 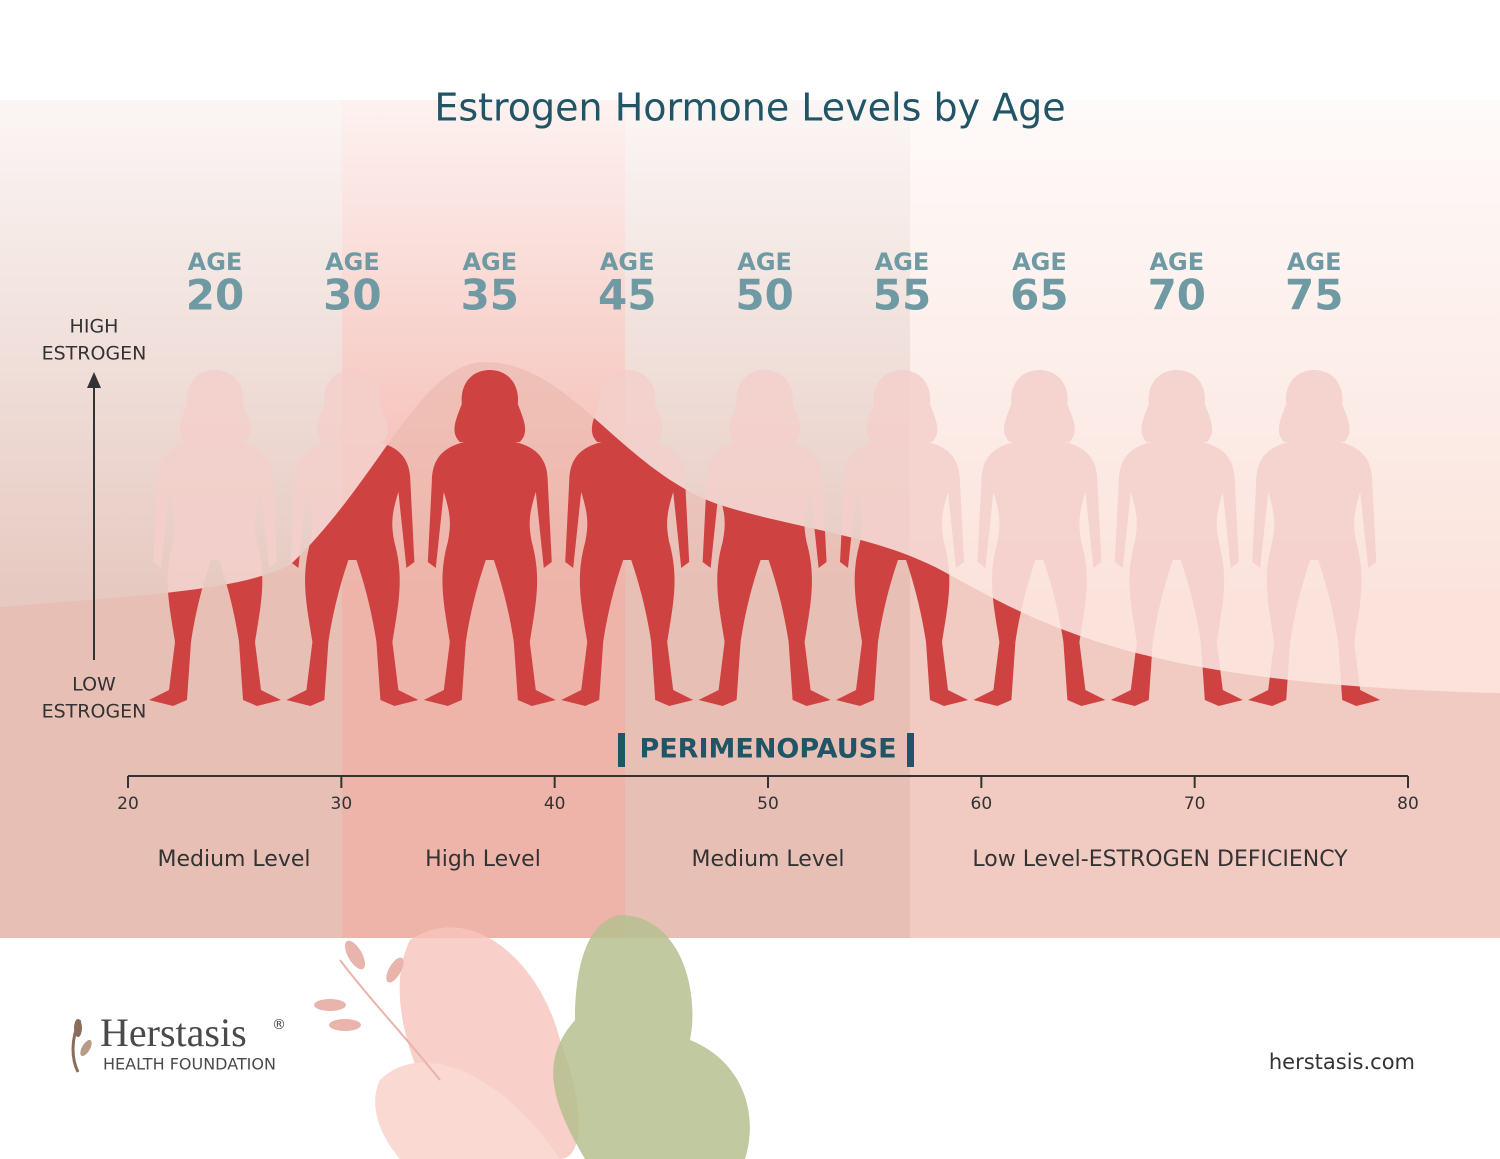 I want to click on tick-label: 30, so click(x=342, y=804).